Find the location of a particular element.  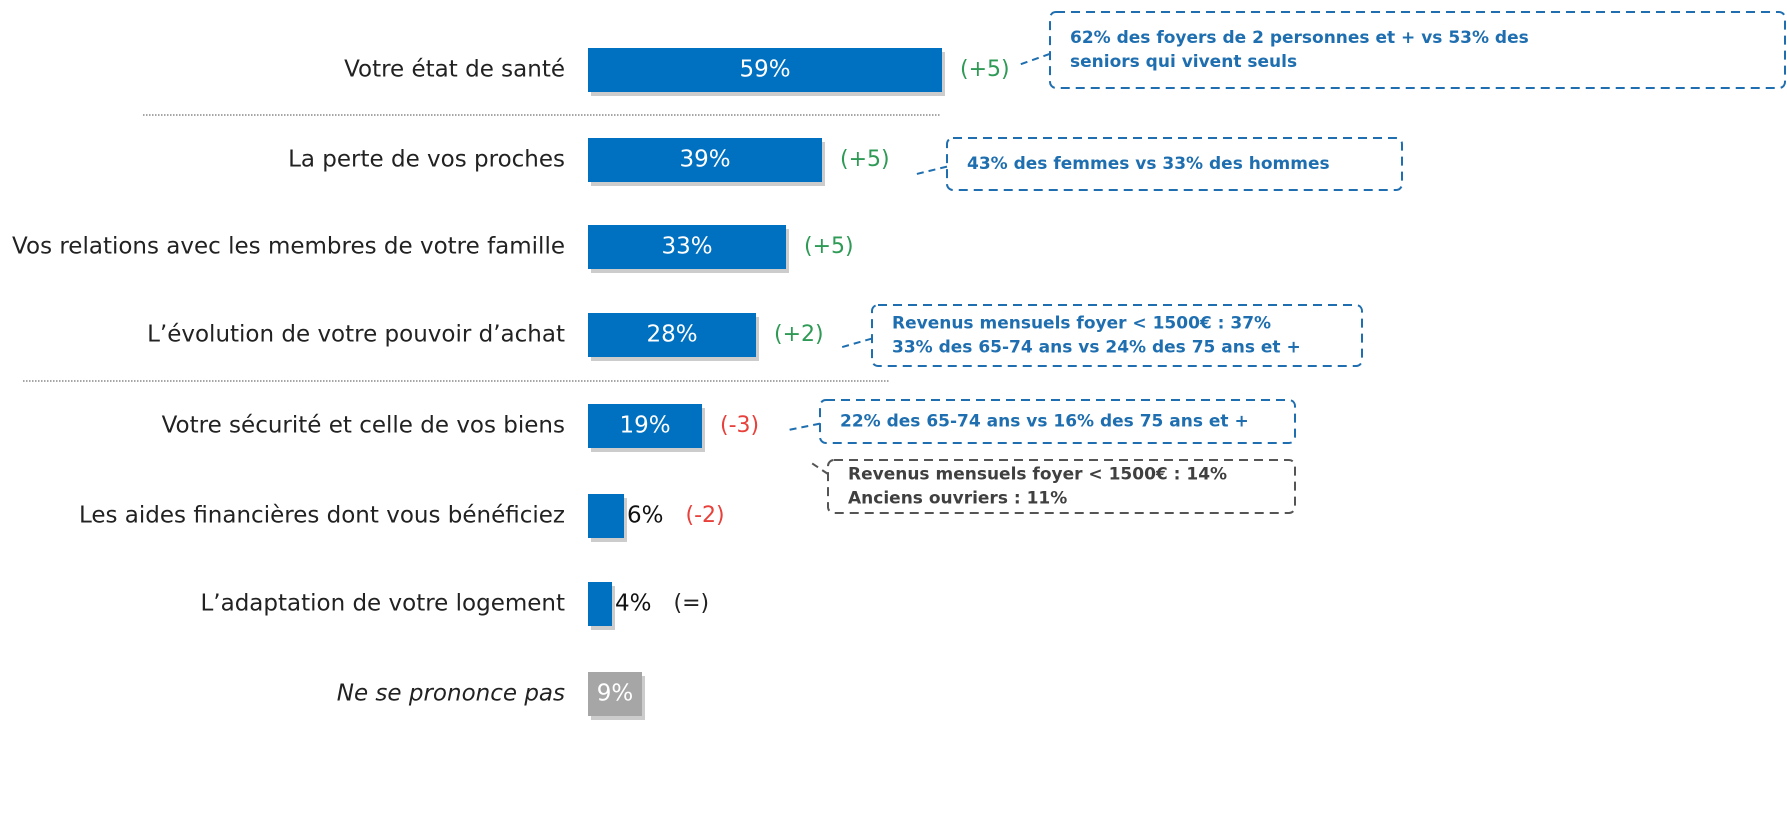

callout-text: Anciens ouvriers : 11% is located at coordinates (957, 499).